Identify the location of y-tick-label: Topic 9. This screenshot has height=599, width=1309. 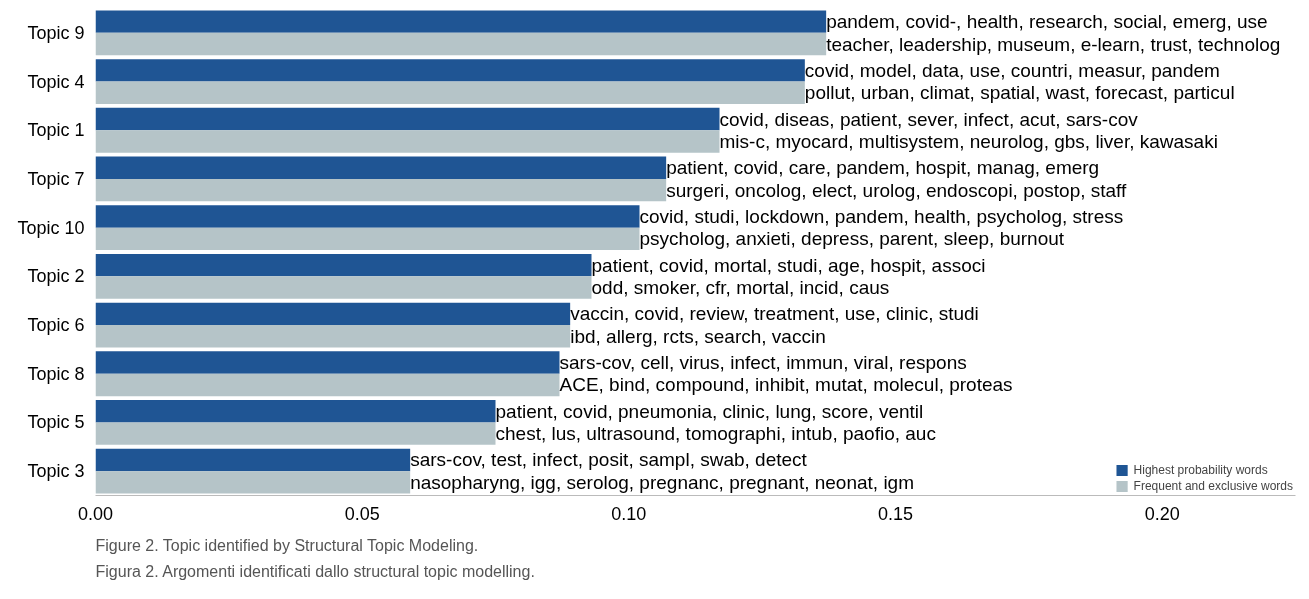
(56, 32).